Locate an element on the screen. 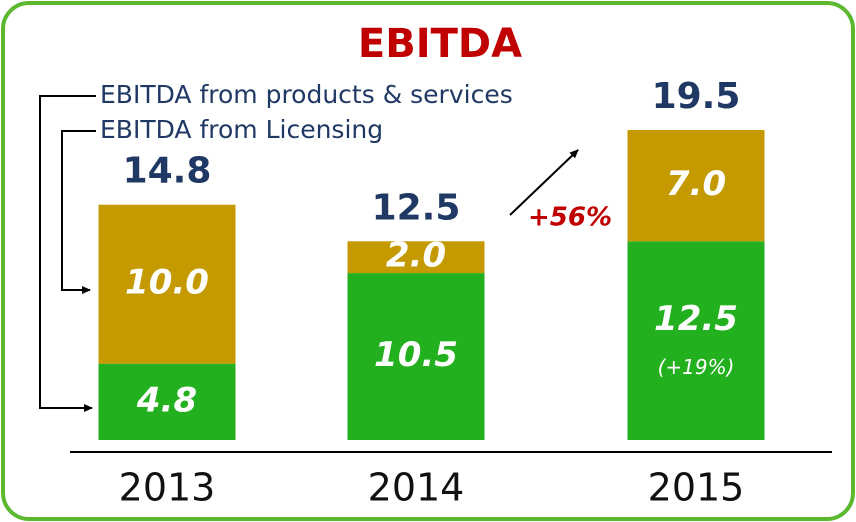 This screenshot has height=522, width=856. x-tick-label: 2014 is located at coordinates (416, 488).